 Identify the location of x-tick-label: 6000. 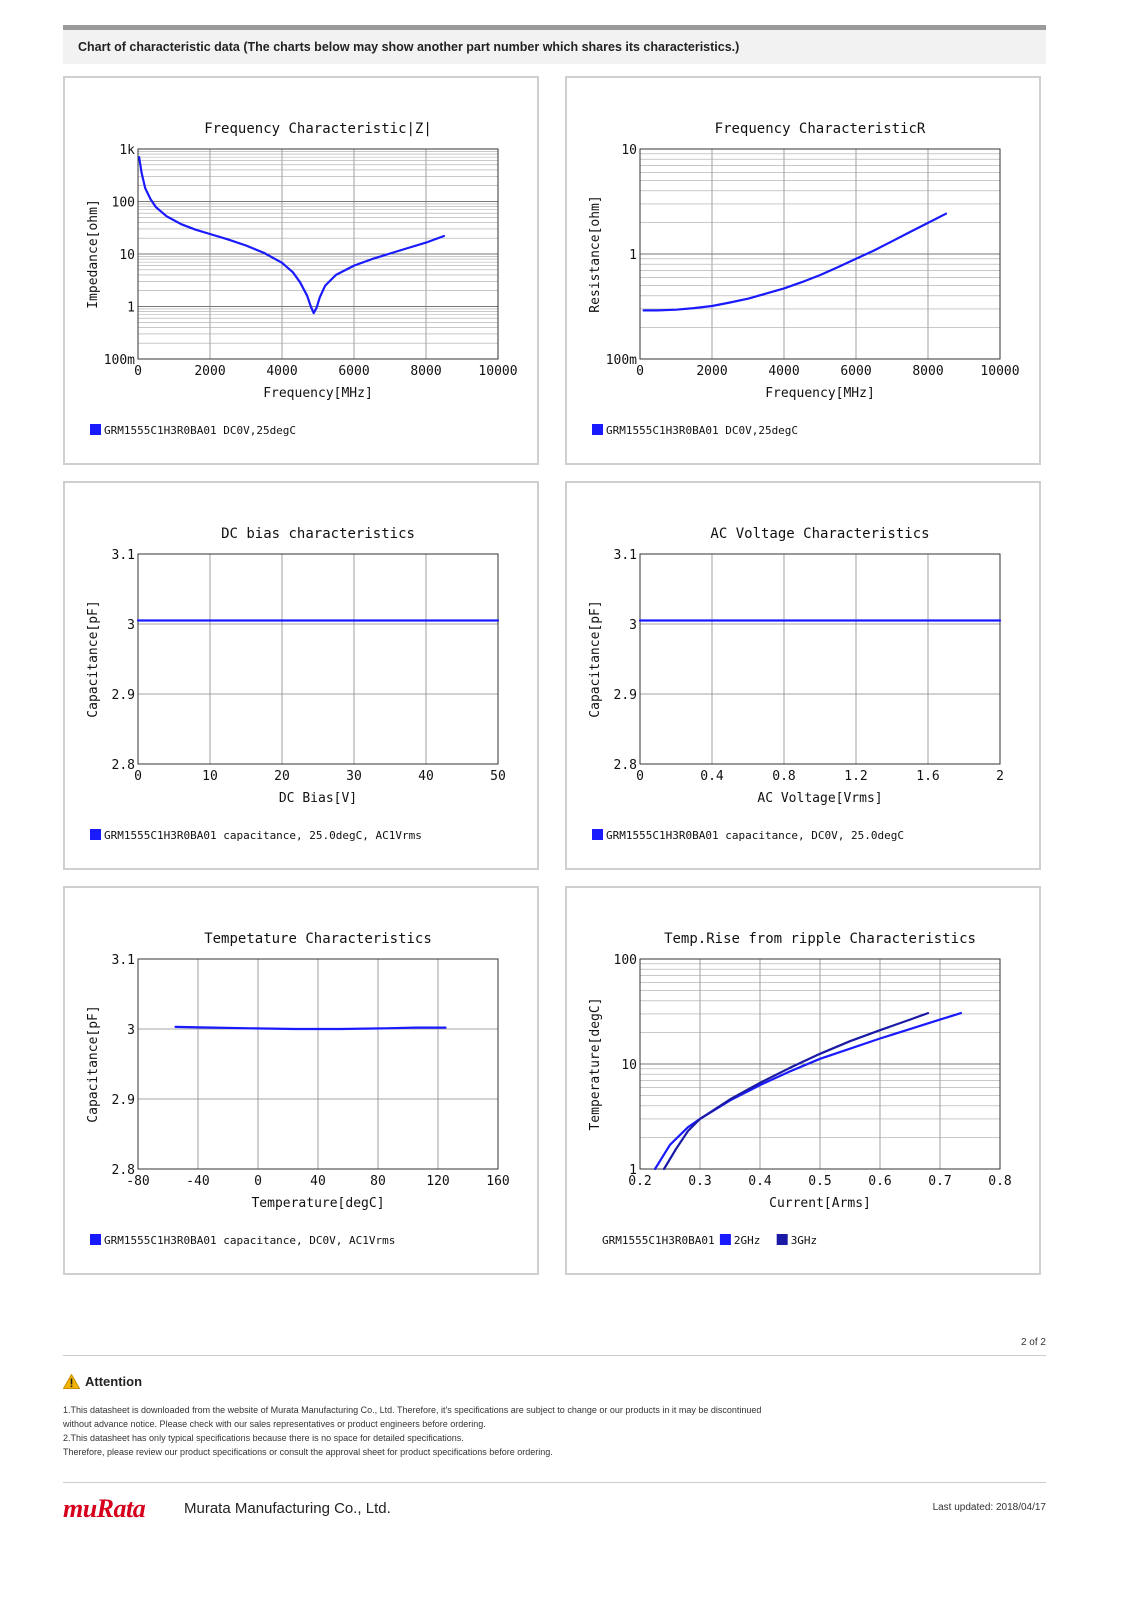
(353, 371).